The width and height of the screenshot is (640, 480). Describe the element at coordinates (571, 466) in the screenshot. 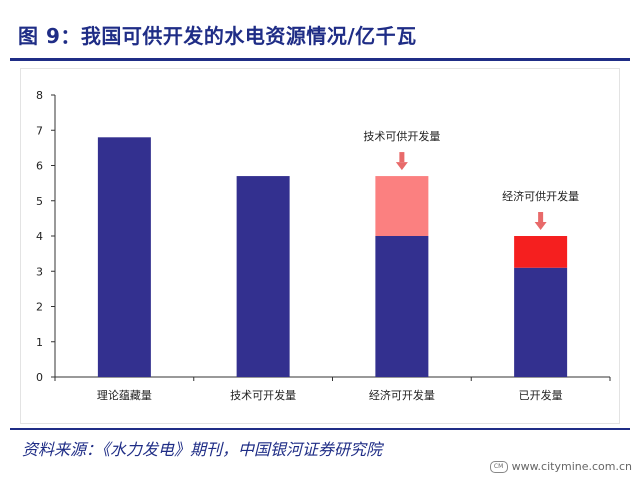

I see `watermark-text: www.citymine.com.cn` at that location.